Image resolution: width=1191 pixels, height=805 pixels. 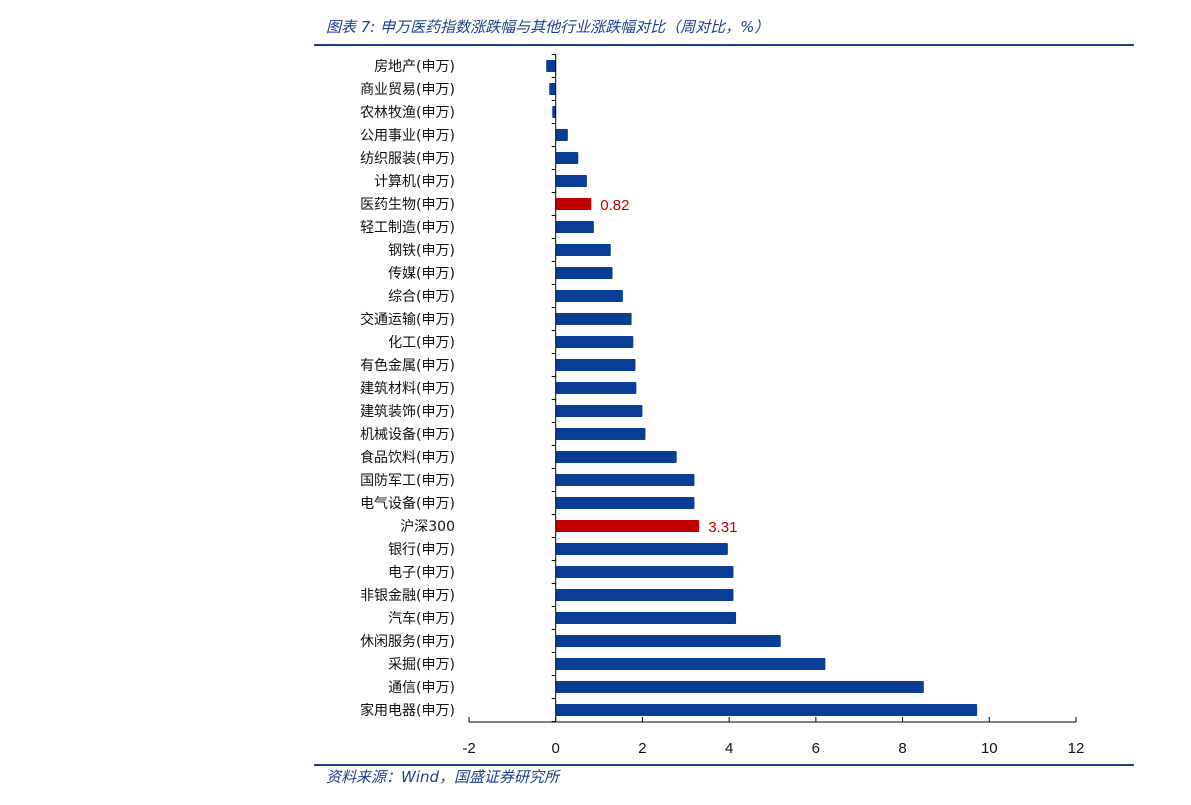 I want to click on category-label: 传媒(申万), so click(x=421, y=274).